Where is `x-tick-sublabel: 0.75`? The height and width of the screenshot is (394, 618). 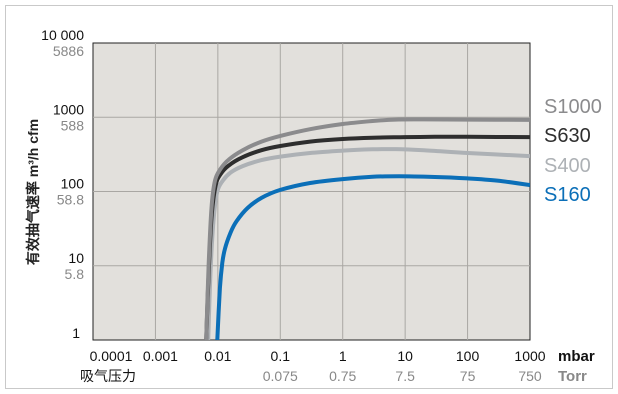 x-tick-sublabel: 0.75 is located at coordinates (342, 376).